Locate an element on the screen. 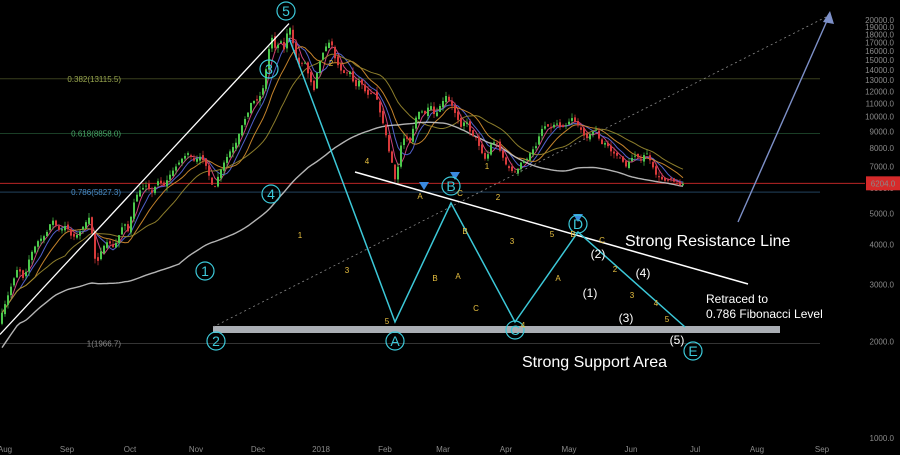  x-tick-label: May is located at coordinates (568, 449).